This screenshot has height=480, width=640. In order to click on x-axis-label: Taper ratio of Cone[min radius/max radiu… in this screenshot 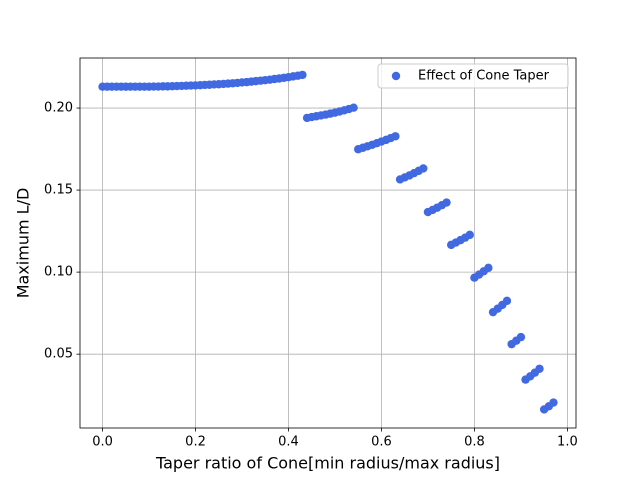, I will do `click(327, 463)`.